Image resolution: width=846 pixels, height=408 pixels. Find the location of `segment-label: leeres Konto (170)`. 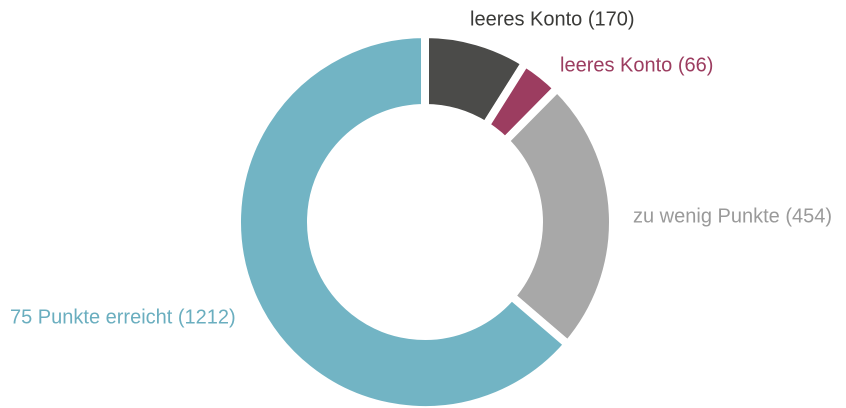

segment-label: leeres Konto (170) is located at coordinates (552, 19).